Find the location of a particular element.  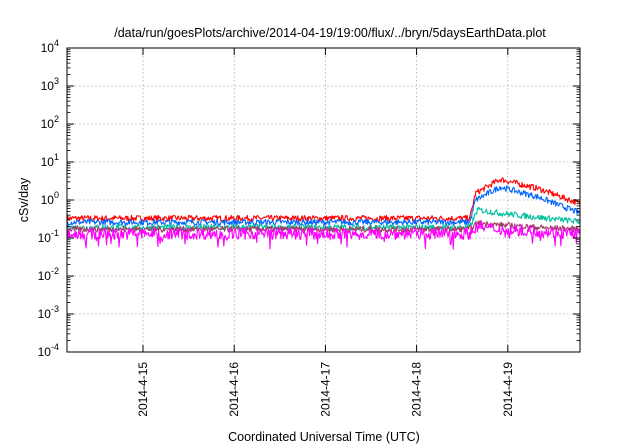

y-tick-label: 10⁻³ is located at coordinates (48, 312).